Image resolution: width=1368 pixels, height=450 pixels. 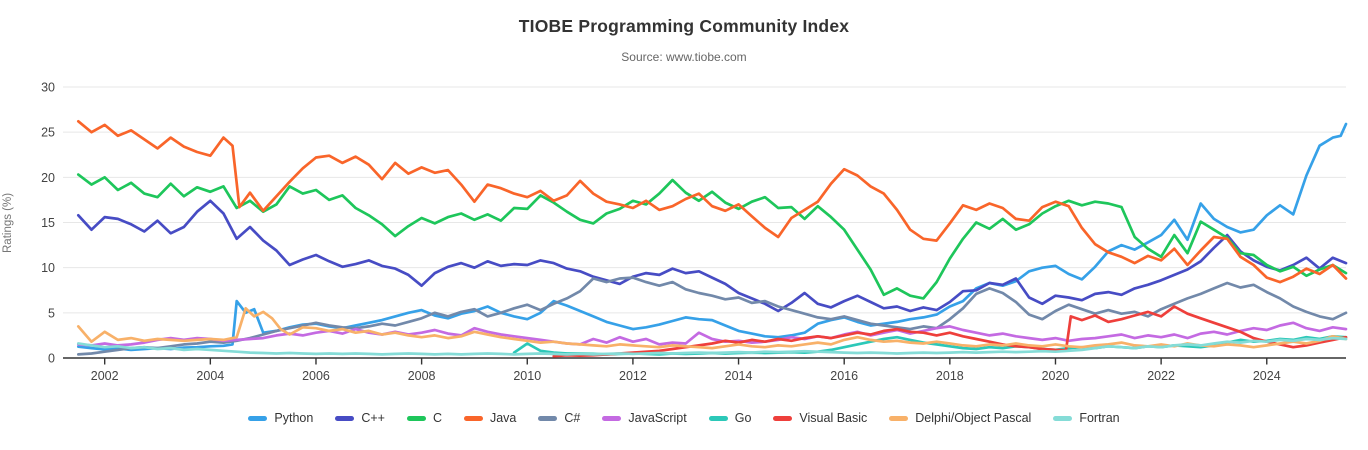 What do you see at coordinates (373, 418) in the screenshot?
I see `legend-label: C++` at bounding box center [373, 418].